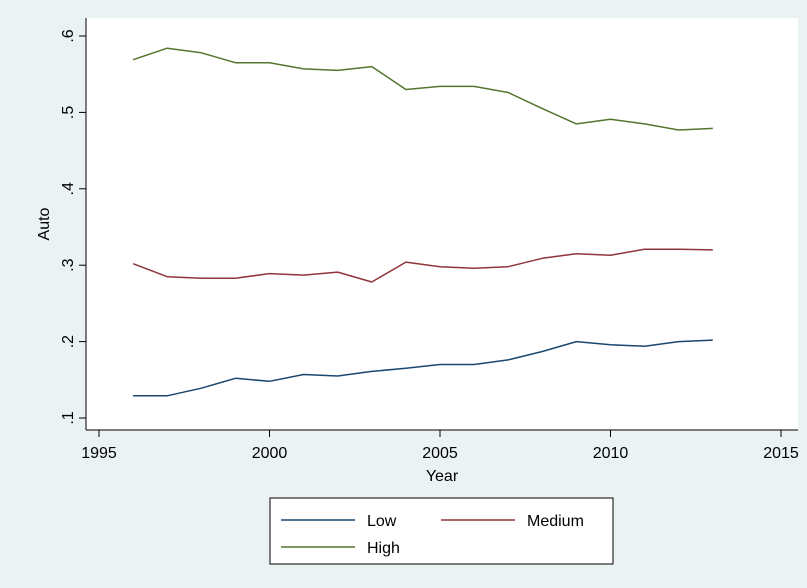 This screenshot has width=807, height=588. Describe the element at coordinates (270, 453) in the screenshot. I see `x-tick-label: 2000` at that location.